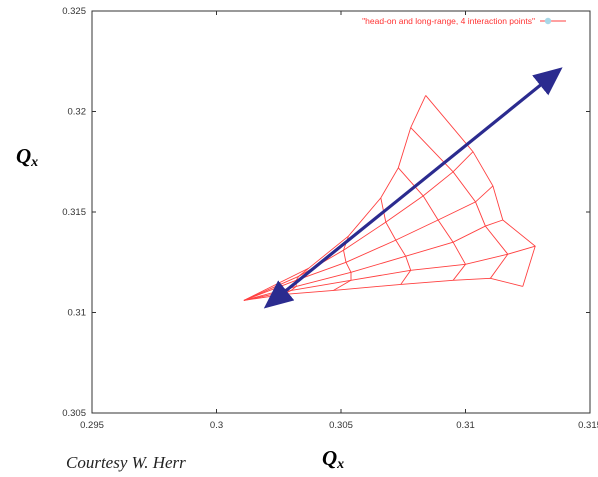  Describe the element at coordinates (74, 413) in the screenshot. I see `y-tick-label-0: 0.305` at that location.